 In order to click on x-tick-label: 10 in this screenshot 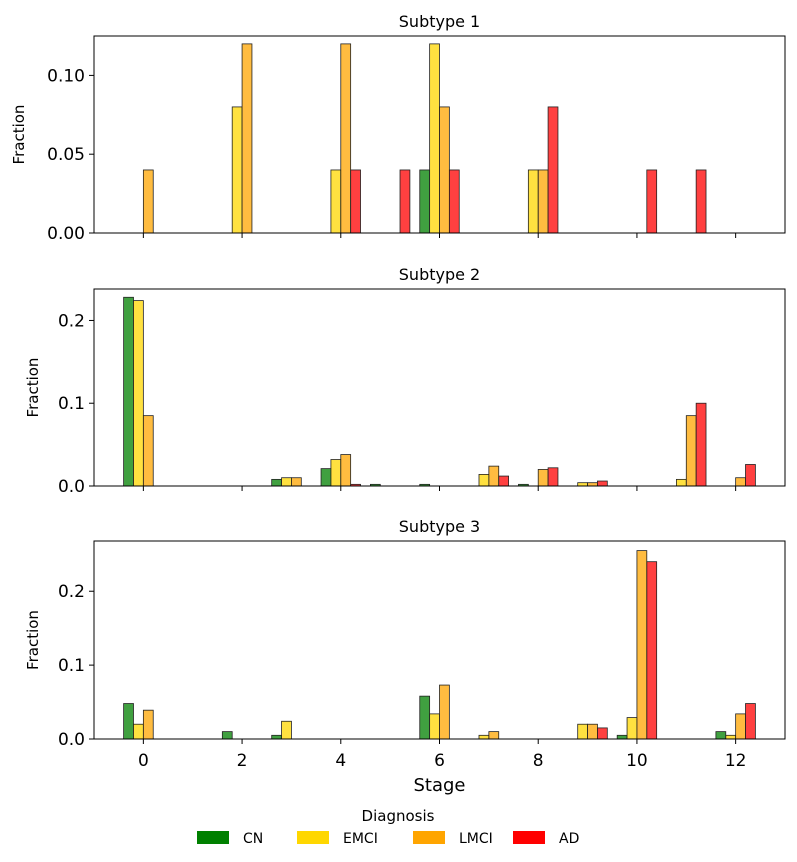, I will do `click(637, 761)`.